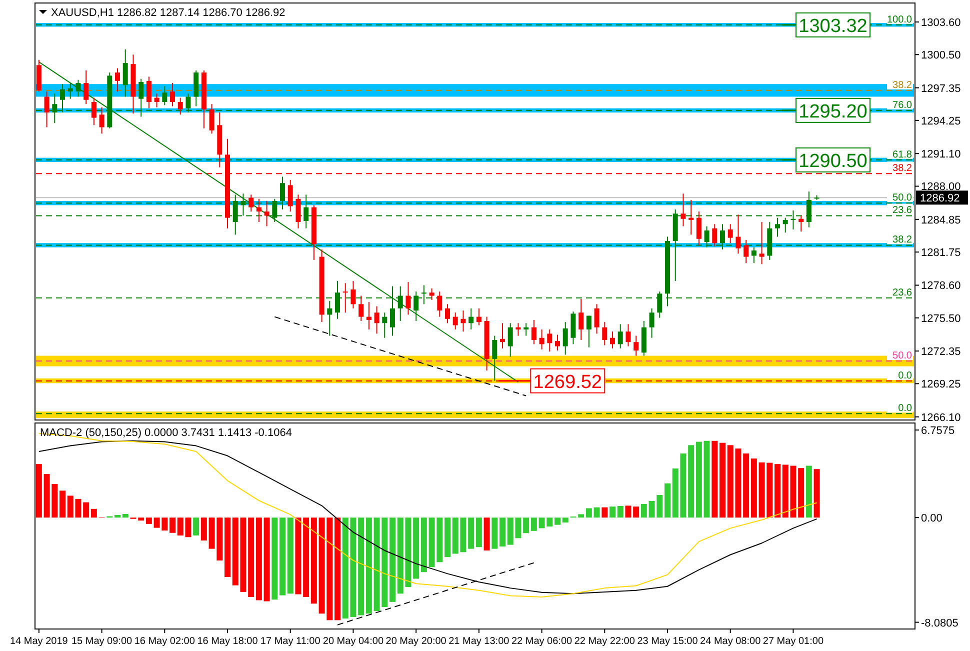 The image size is (970, 651). What do you see at coordinates (940, 198) in the screenshot?
I see `ref-line-label: 1286.92` at bounding box center [940, 198].